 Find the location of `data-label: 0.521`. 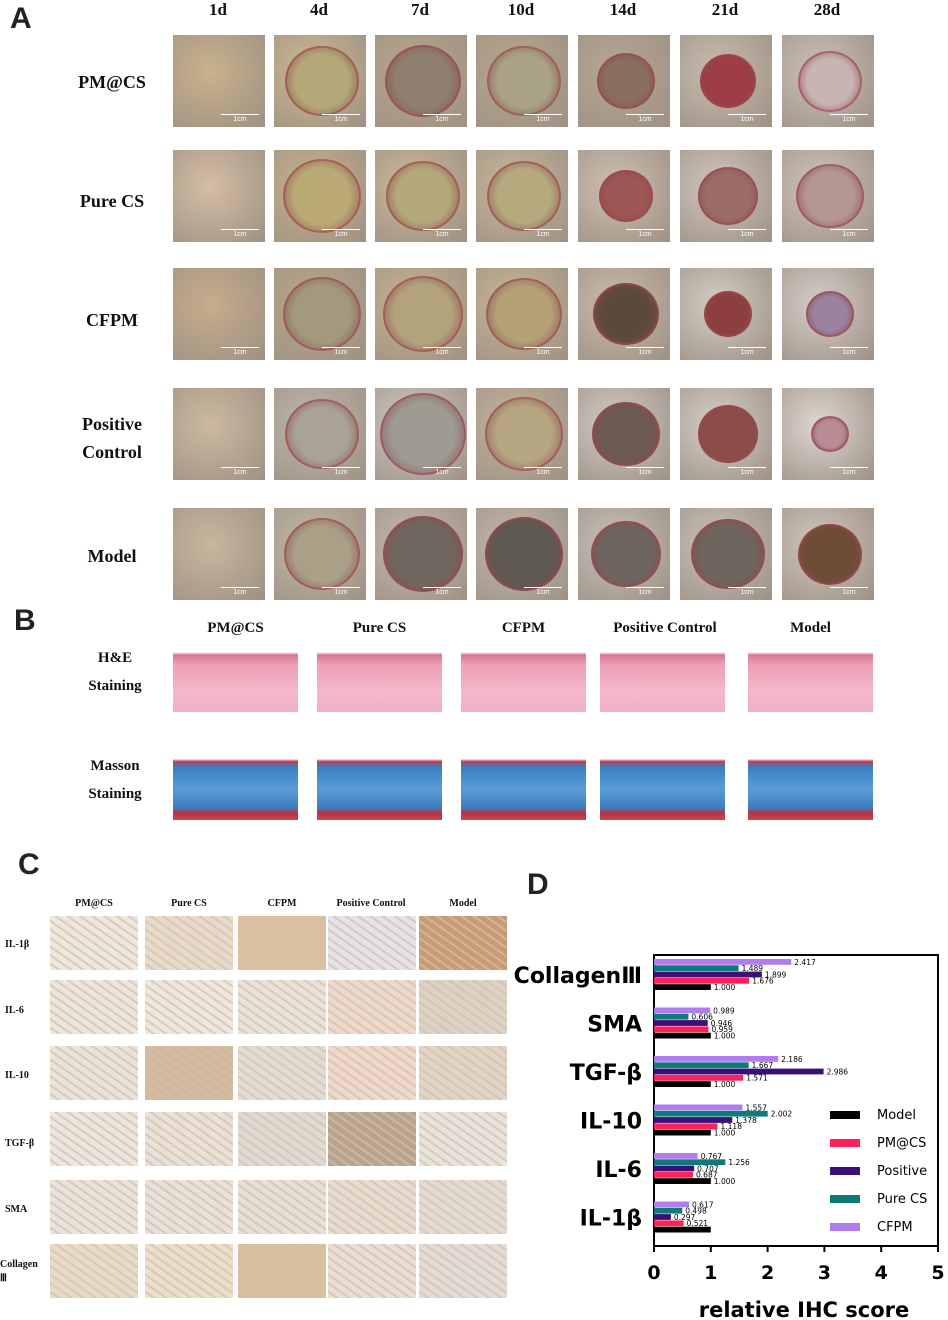

data-label: 0.521 is located at coordinates (698, 1223).